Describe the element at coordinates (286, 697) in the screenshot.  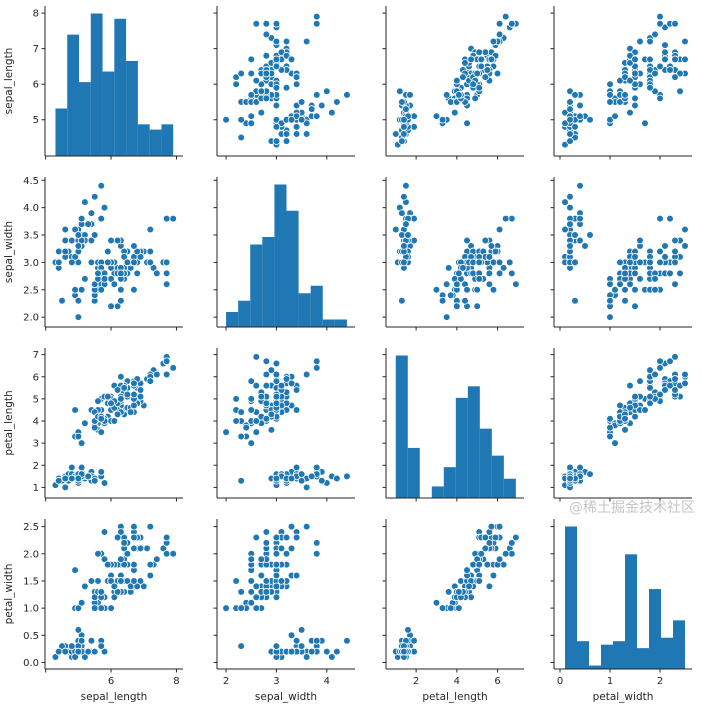
I see `x-axis-label: sepal_width` at that location.